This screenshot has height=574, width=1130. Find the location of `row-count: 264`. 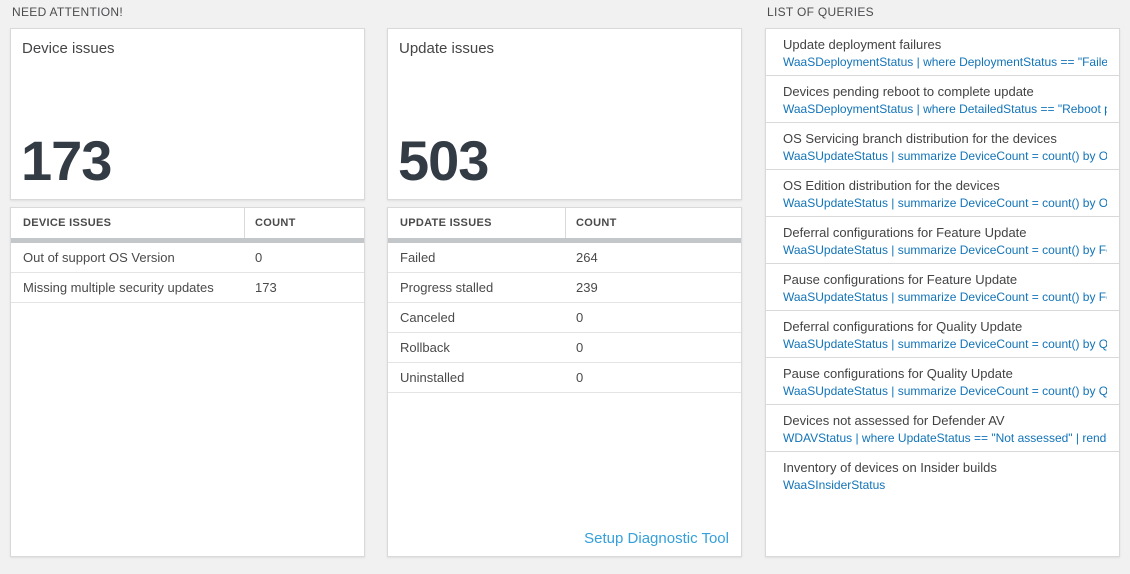

row-count: 264 is located at coordinates (587, 257).